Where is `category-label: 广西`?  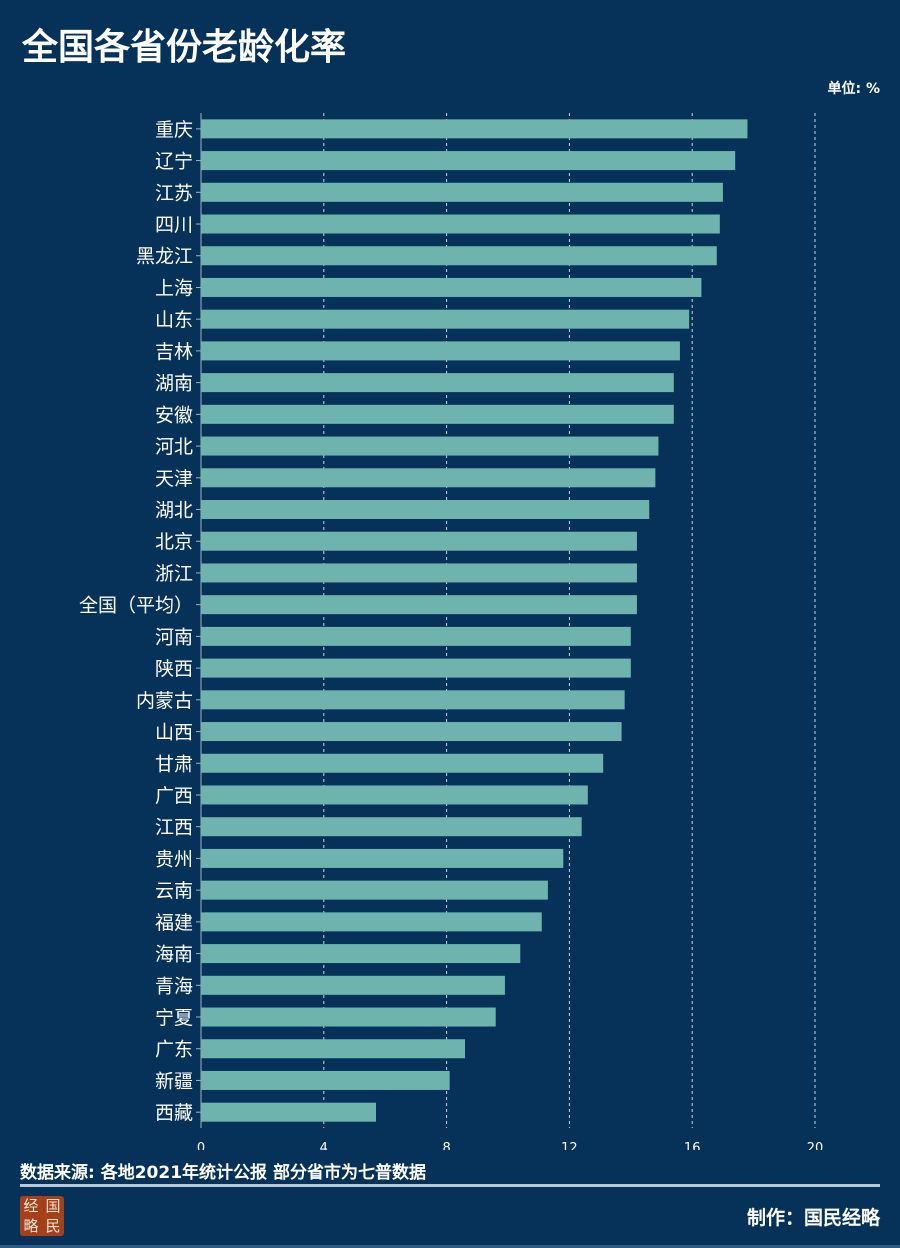 category-label: 广西 is located at coordinates (174, 796).